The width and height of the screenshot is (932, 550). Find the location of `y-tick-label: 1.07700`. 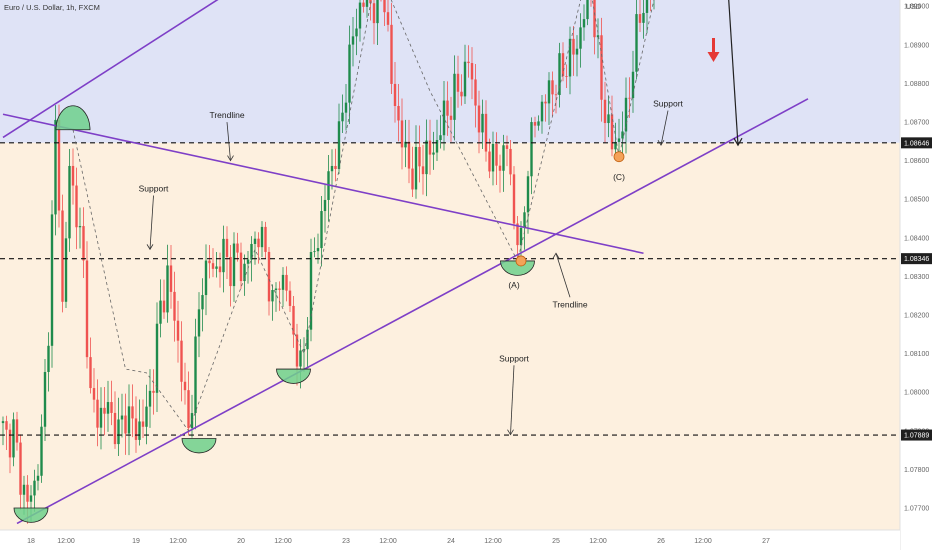

y-tick-label: 1.07700 is located at coordinates (916, 509).